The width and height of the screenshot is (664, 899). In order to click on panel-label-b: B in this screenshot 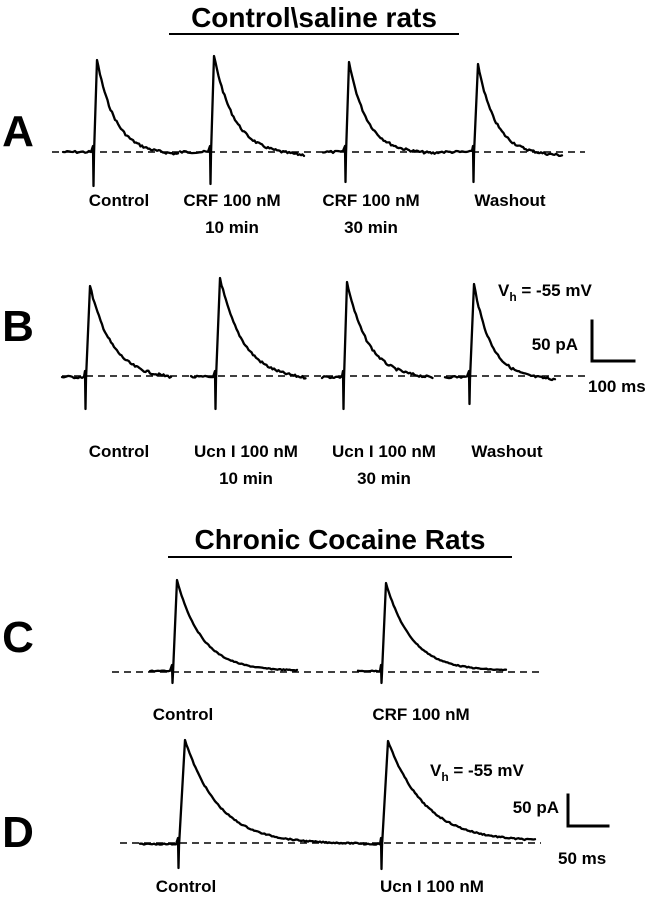, I will do `click(18, 326)`.